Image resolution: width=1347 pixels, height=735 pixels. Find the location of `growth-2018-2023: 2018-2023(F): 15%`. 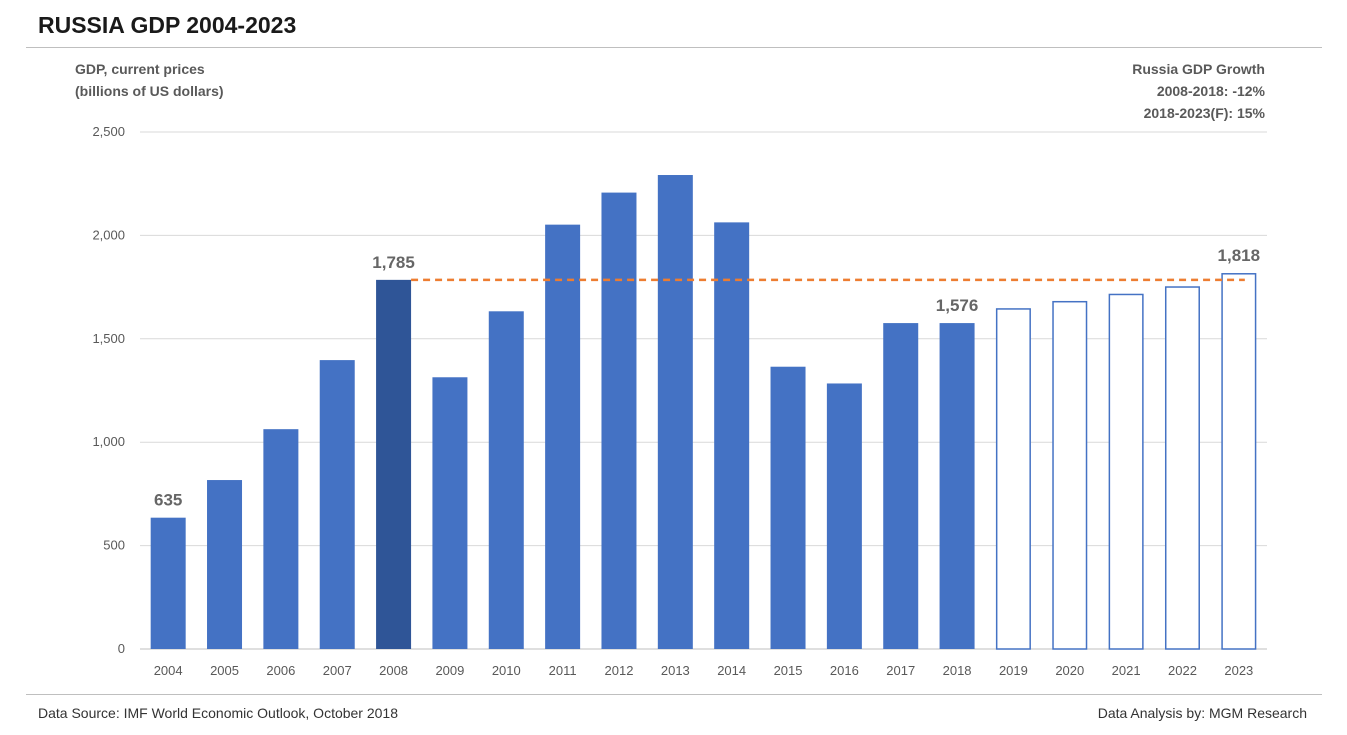

growth-2018-2023: 2018-2023(F): 15% is located at coordinates (1204, 113).